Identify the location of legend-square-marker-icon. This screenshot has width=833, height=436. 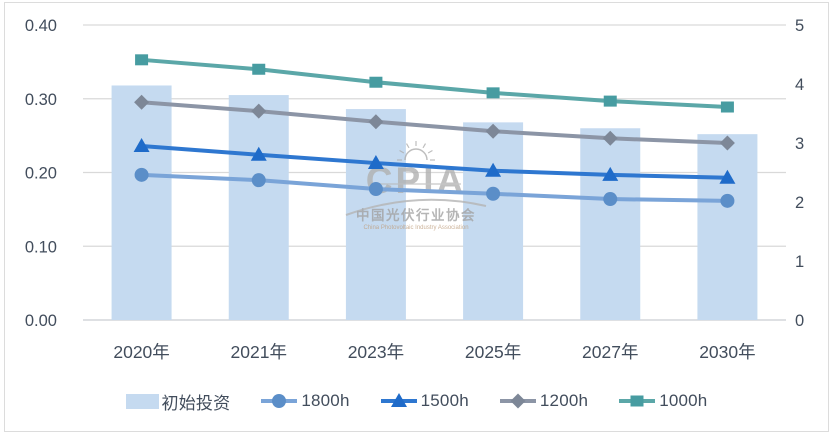
(637, 401).